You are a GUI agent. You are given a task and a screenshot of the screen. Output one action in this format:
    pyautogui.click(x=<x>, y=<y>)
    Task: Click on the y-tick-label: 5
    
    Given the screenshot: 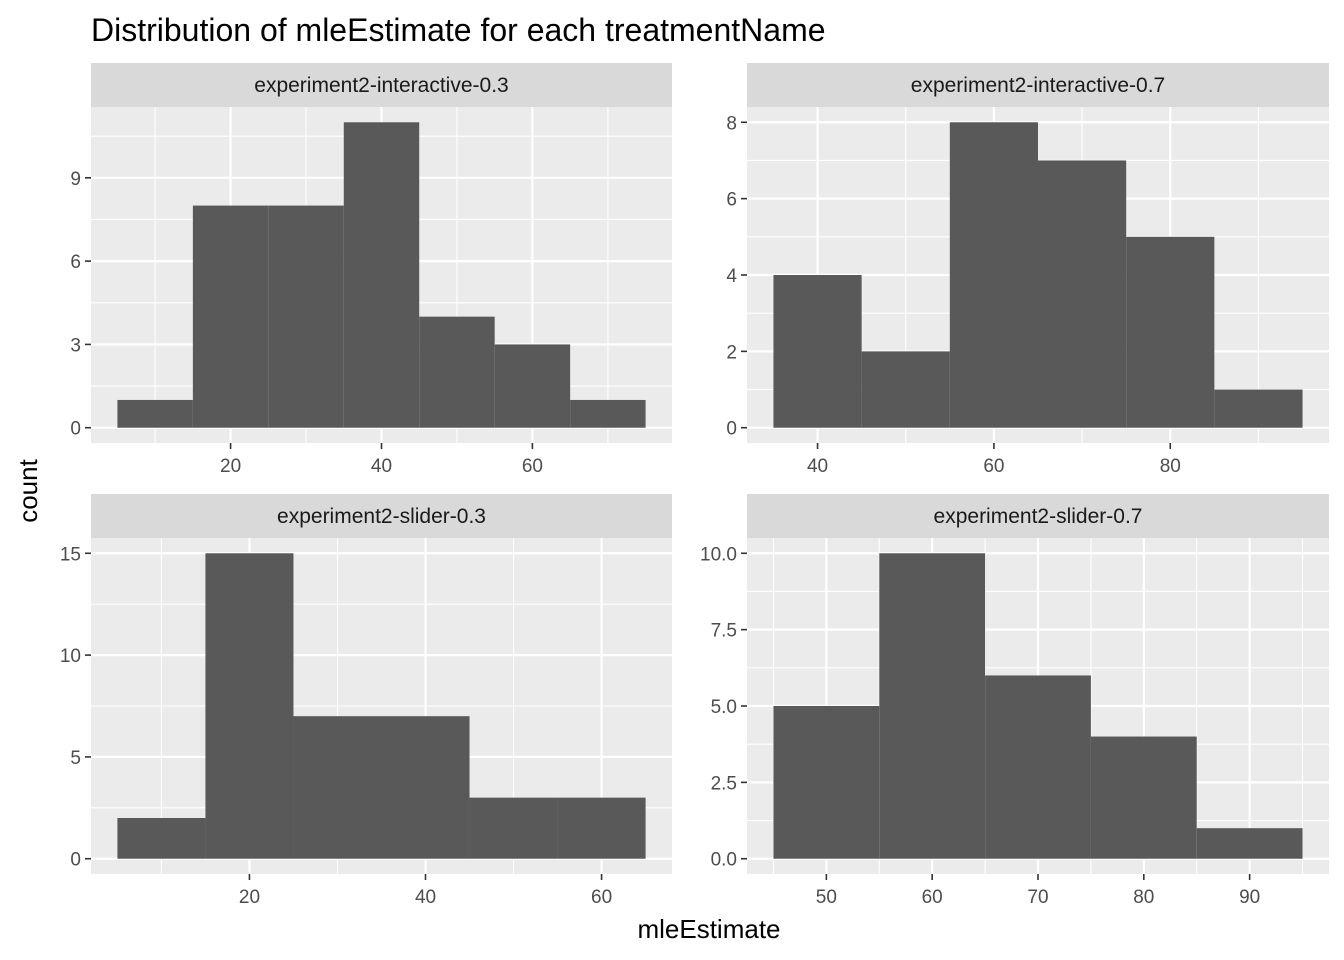 What is the action you would take?
    pyautogui.click(x=75, y=758)
    